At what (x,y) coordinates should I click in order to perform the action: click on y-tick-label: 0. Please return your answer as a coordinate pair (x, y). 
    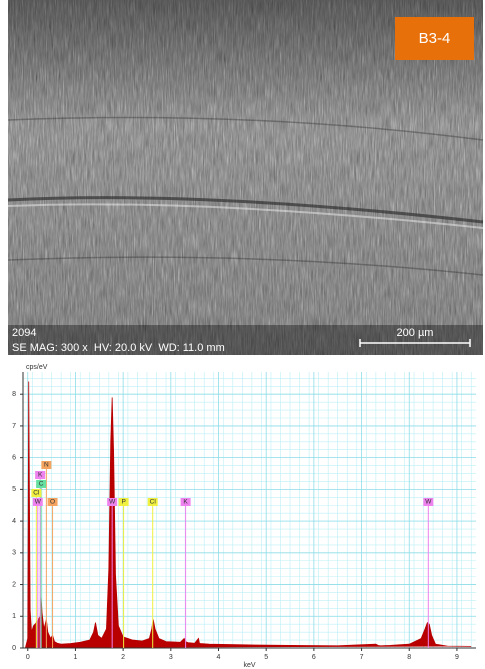
    Looking at the image, I should click on (14, 648).